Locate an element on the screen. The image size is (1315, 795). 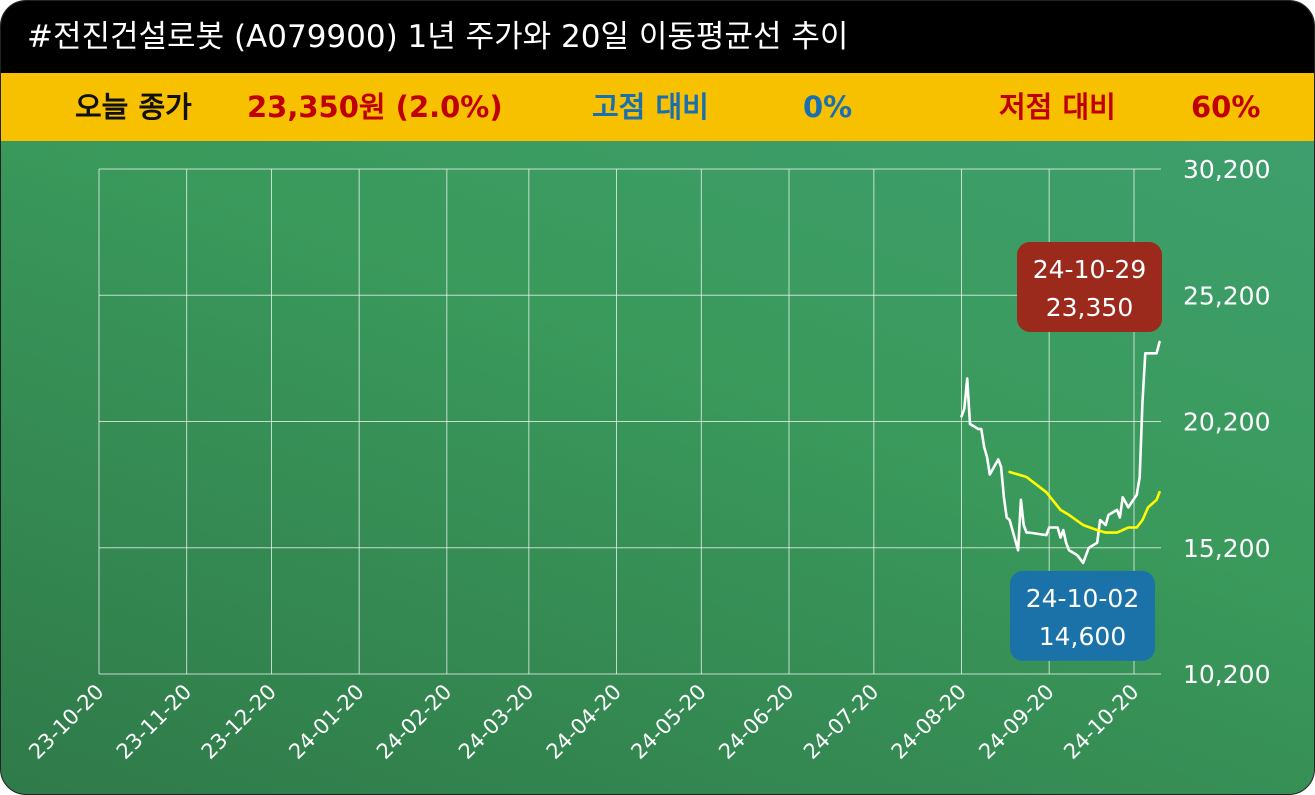
series-layer is located at coordinates (1060, 452).